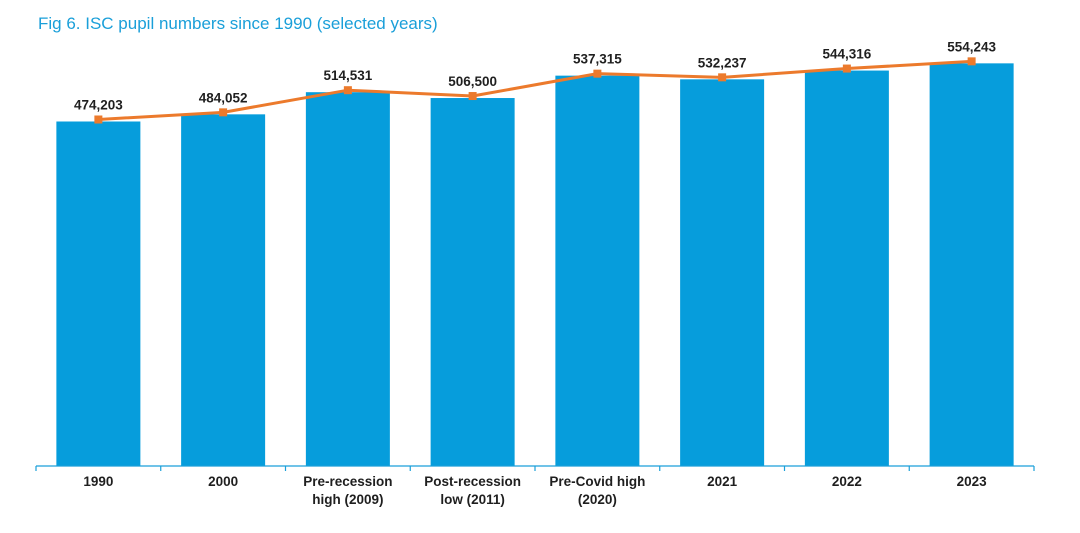 The image size is (1080, 533). I want to click on line-series, so click(535, 90).